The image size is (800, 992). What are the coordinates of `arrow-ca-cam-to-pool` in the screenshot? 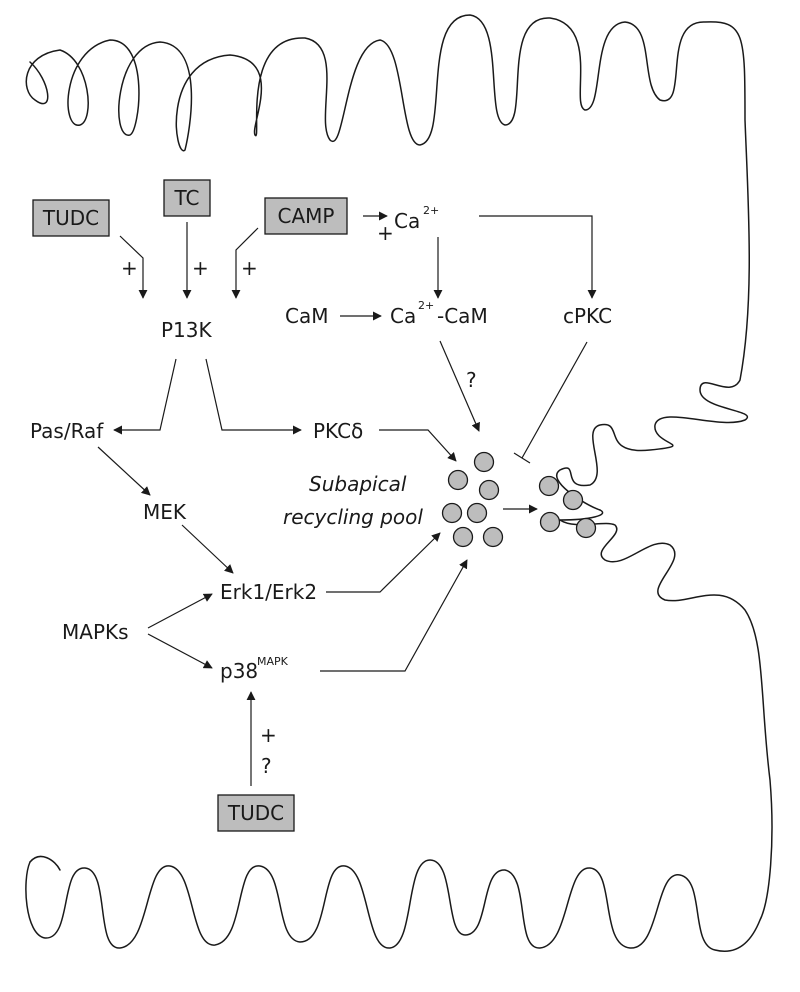 It's located at (459, 386).